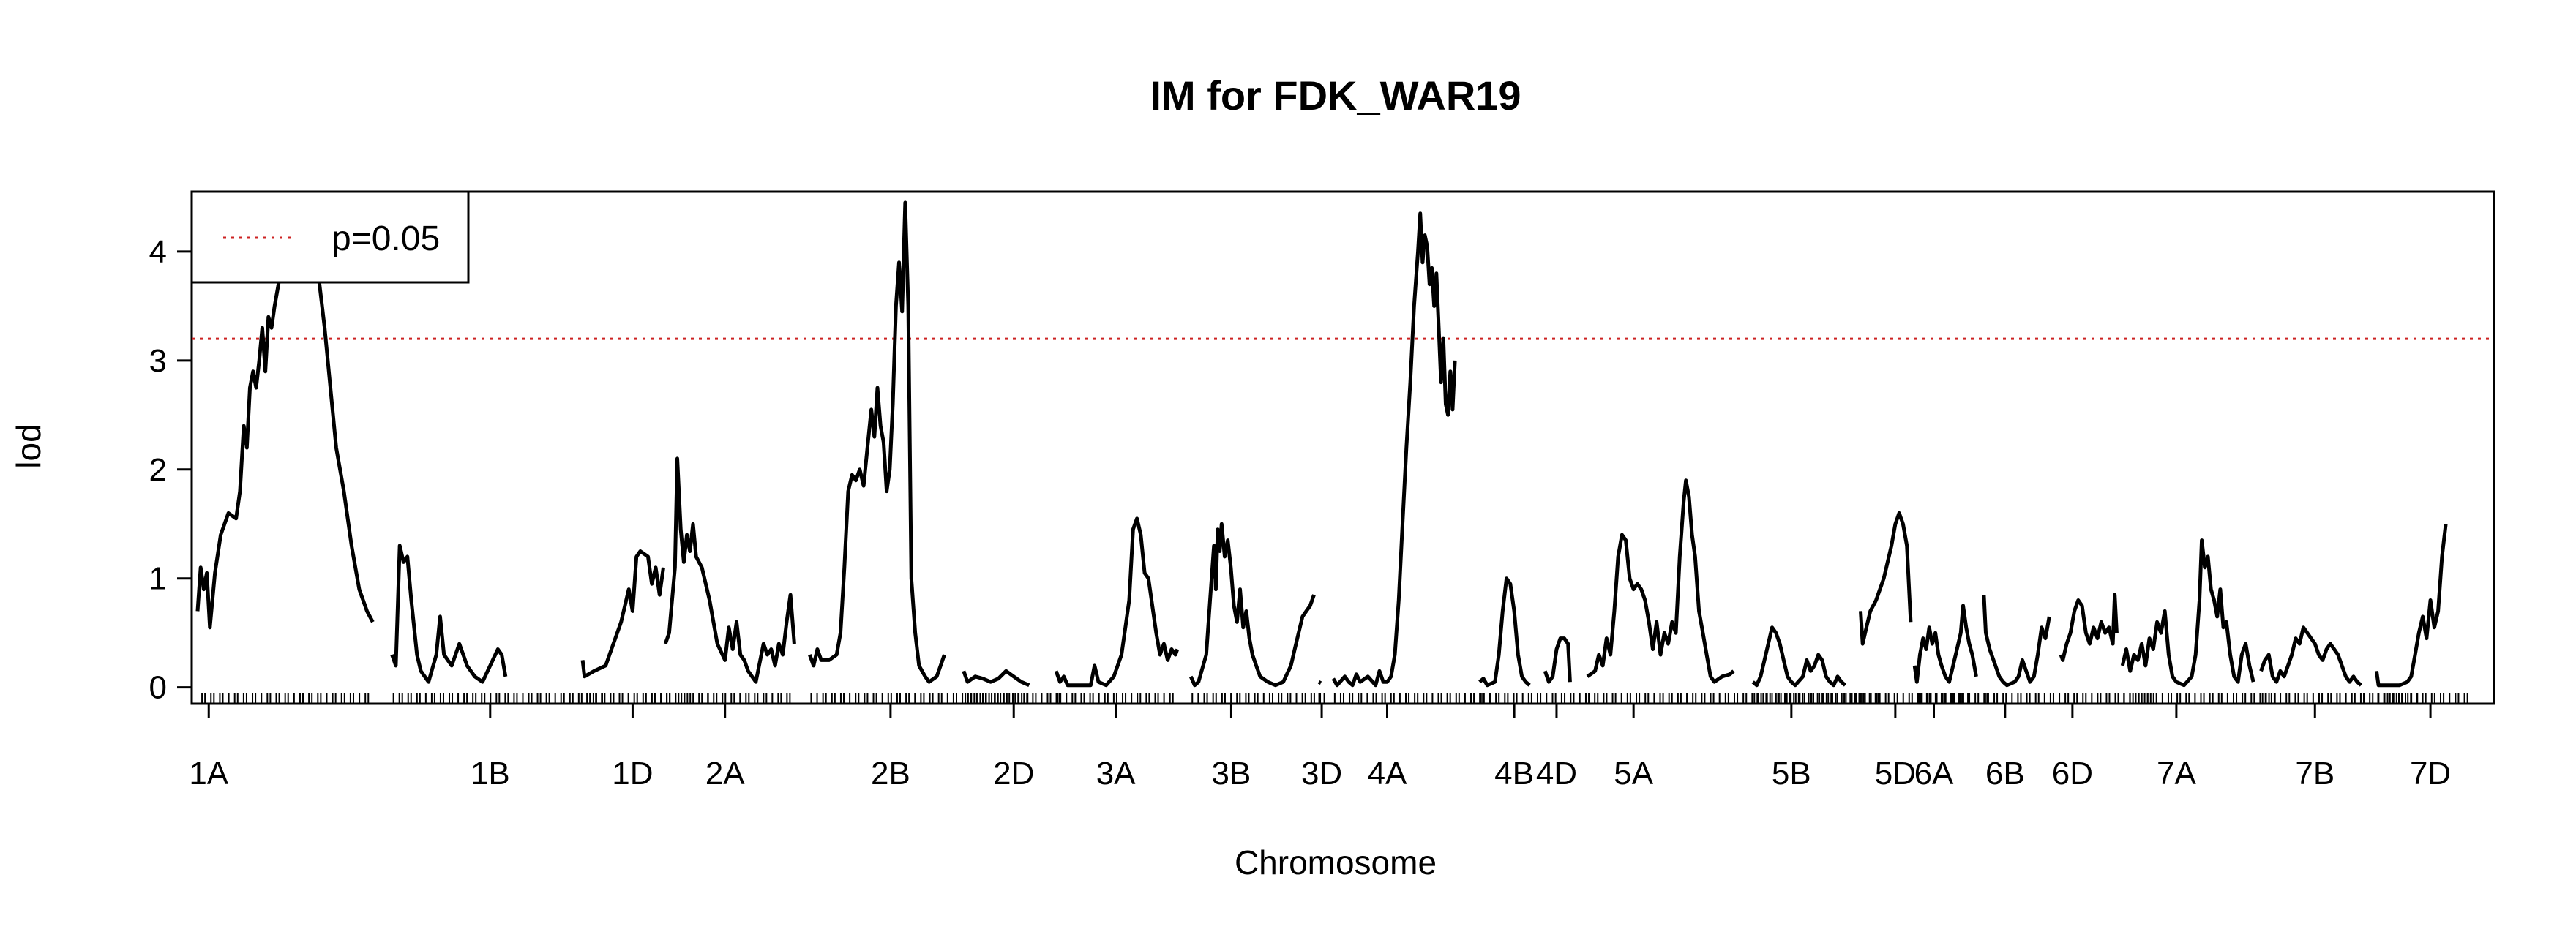 The image size is (2576, 940). Describe the element at coordinates (632, 774) in the screenshot. I see `x-tick-label-1d: 1D` at that location.